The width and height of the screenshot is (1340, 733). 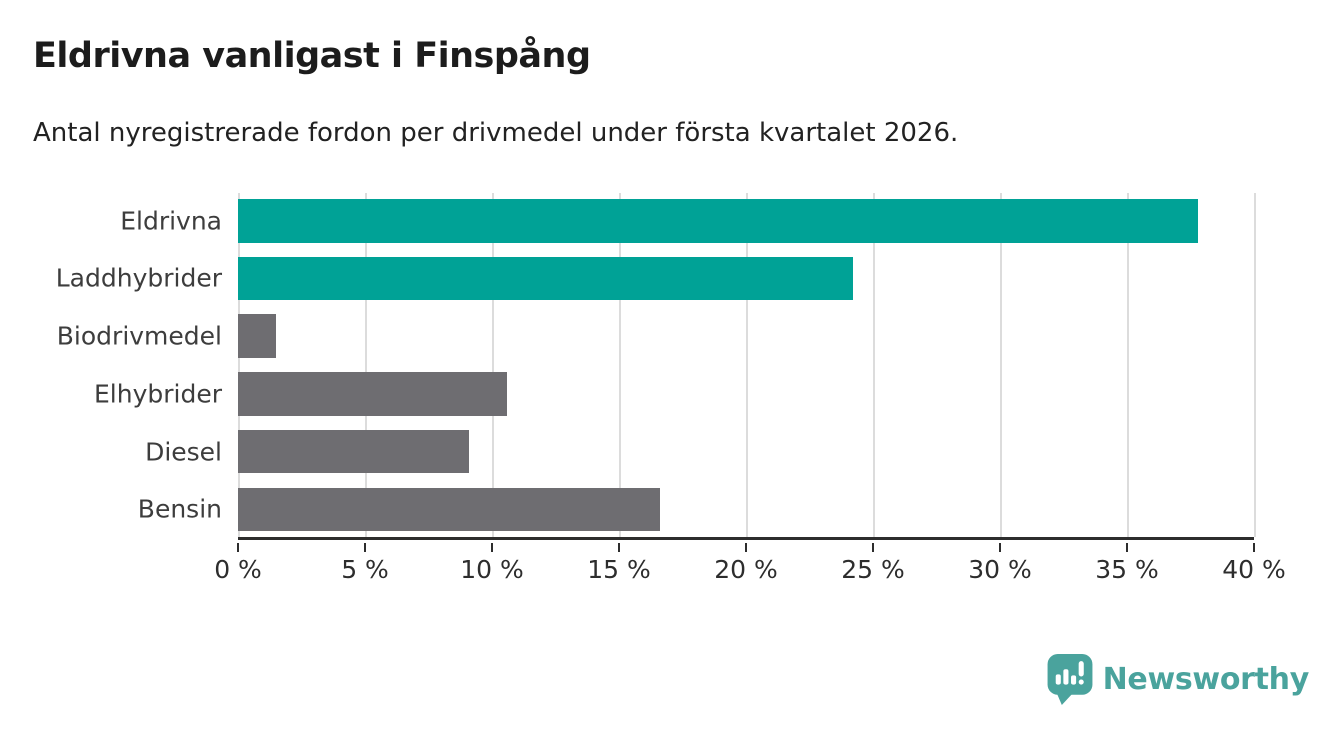 I want to click on category-label: Diesel, so click(x=183, y=452).